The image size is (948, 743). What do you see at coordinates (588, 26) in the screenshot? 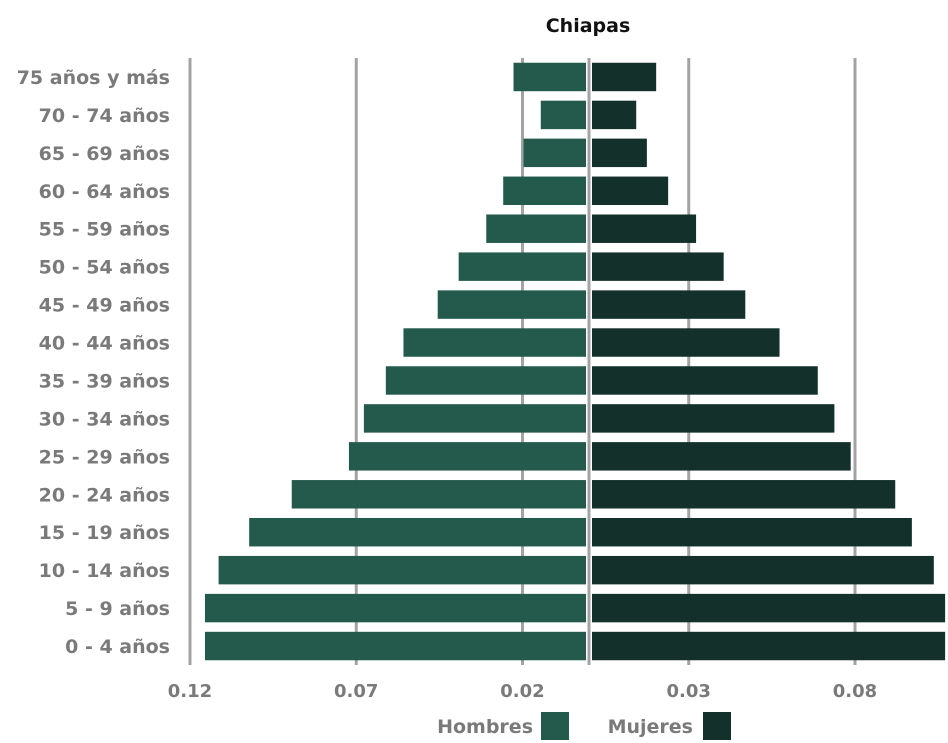
I see `chart-title: Chiapas` at bounding box center [588, 26].